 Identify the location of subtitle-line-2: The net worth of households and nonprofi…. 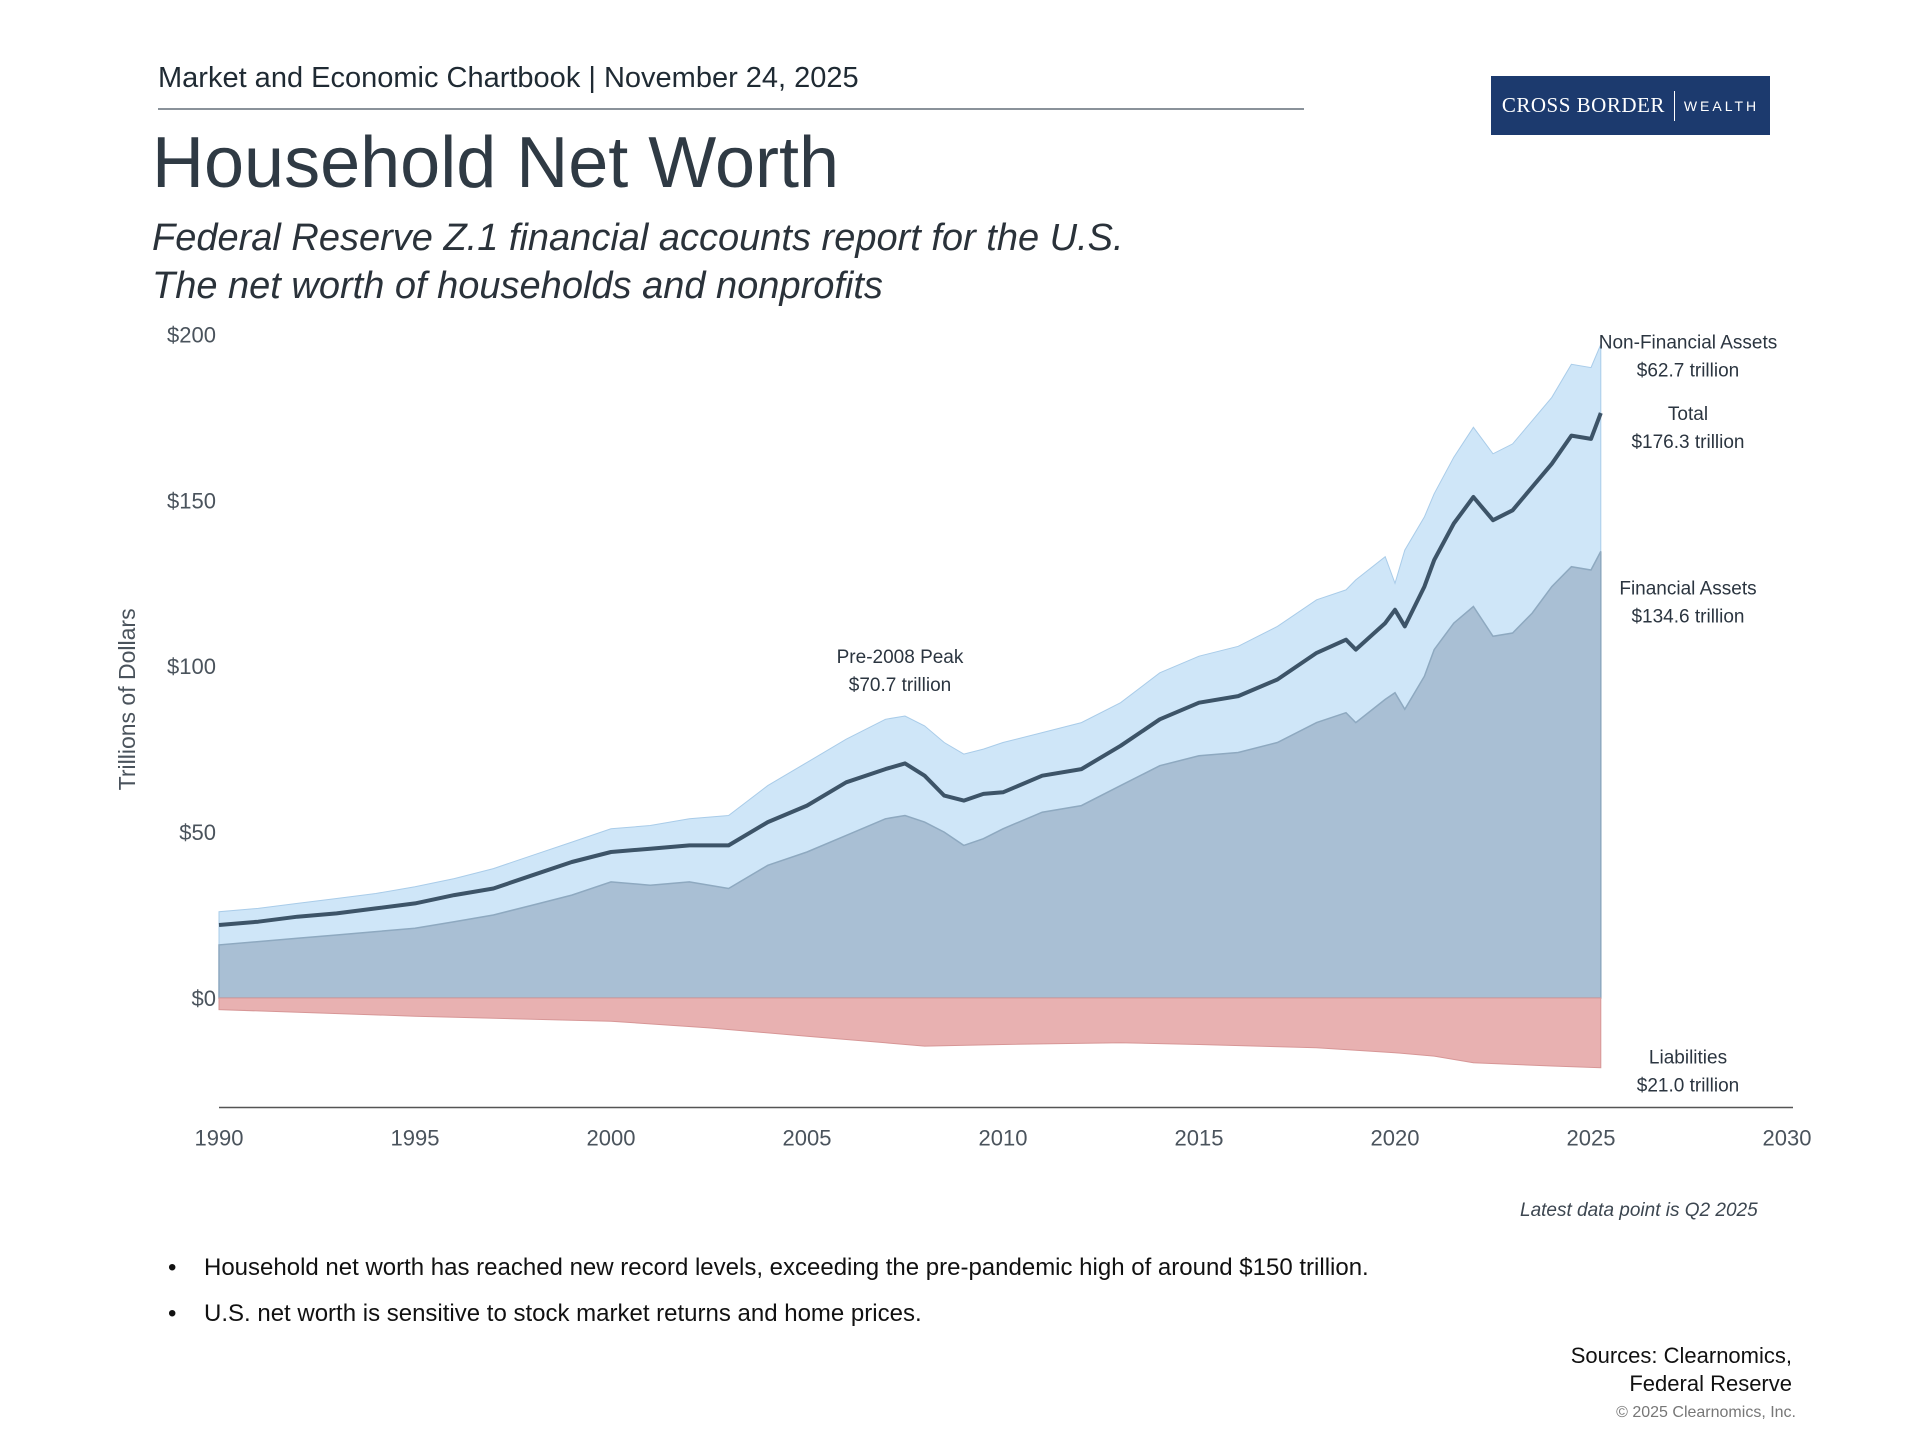
(517, 286).